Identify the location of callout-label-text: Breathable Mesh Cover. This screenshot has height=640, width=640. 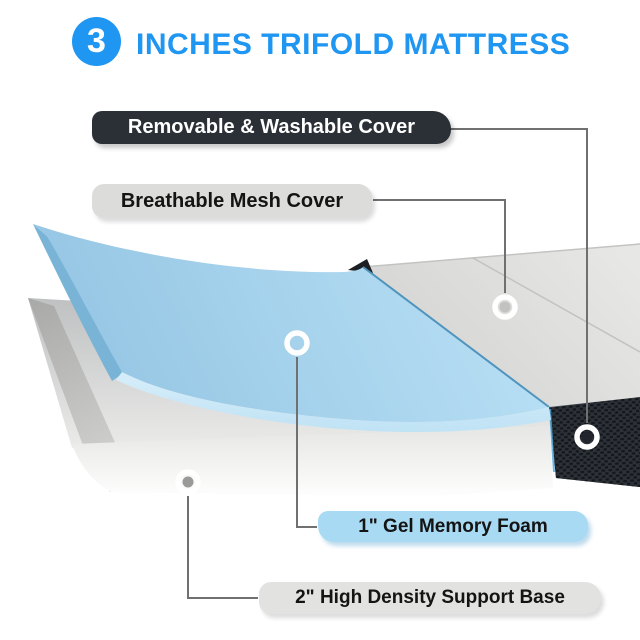
(232, 200).